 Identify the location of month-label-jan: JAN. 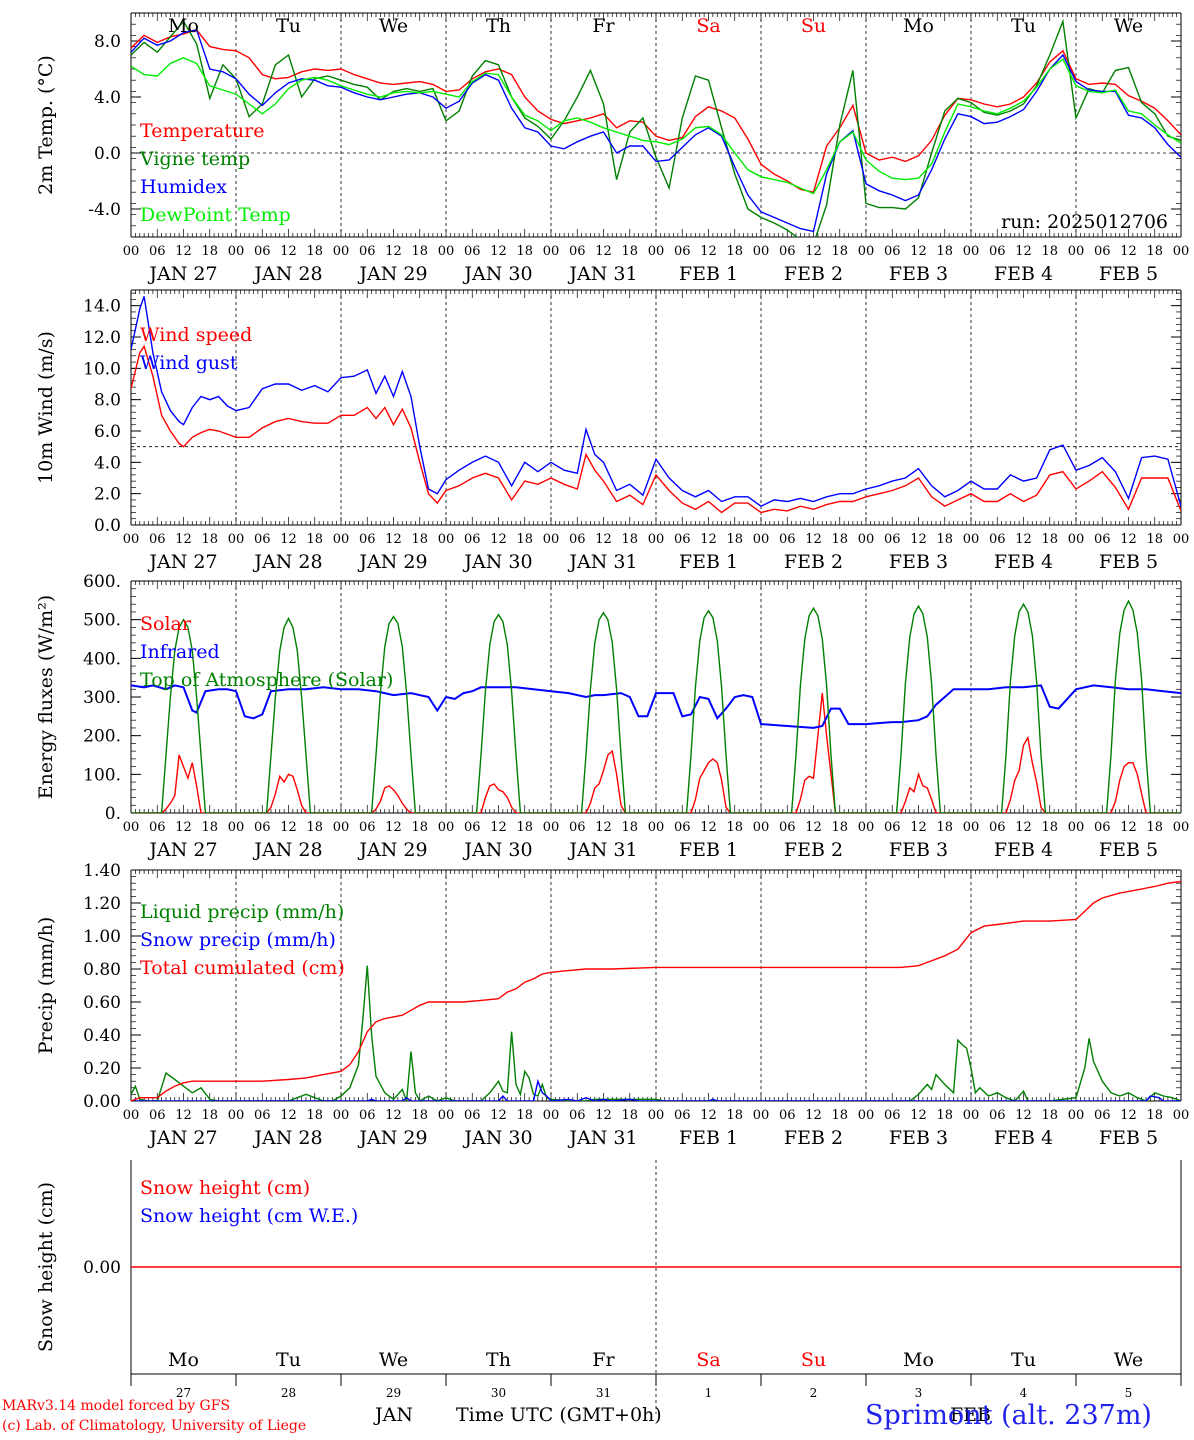
(394, 1415).